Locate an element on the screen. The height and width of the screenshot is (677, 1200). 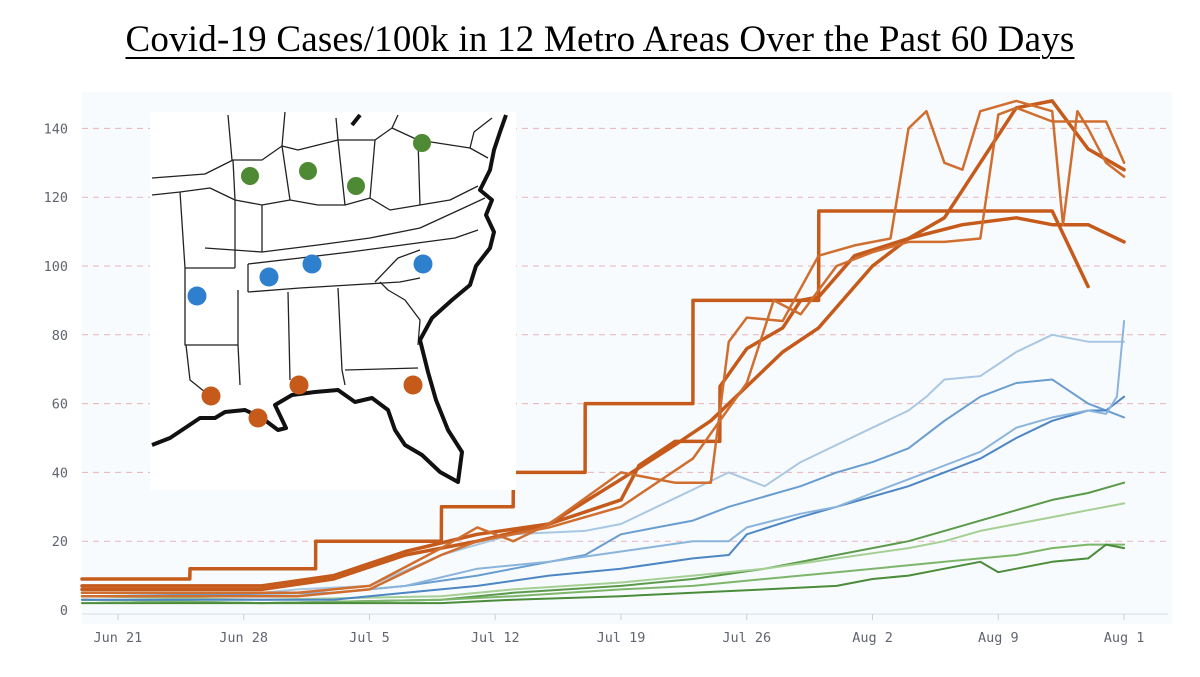
x-tick-label: Aug 2 is located at coordinates (872, 638).